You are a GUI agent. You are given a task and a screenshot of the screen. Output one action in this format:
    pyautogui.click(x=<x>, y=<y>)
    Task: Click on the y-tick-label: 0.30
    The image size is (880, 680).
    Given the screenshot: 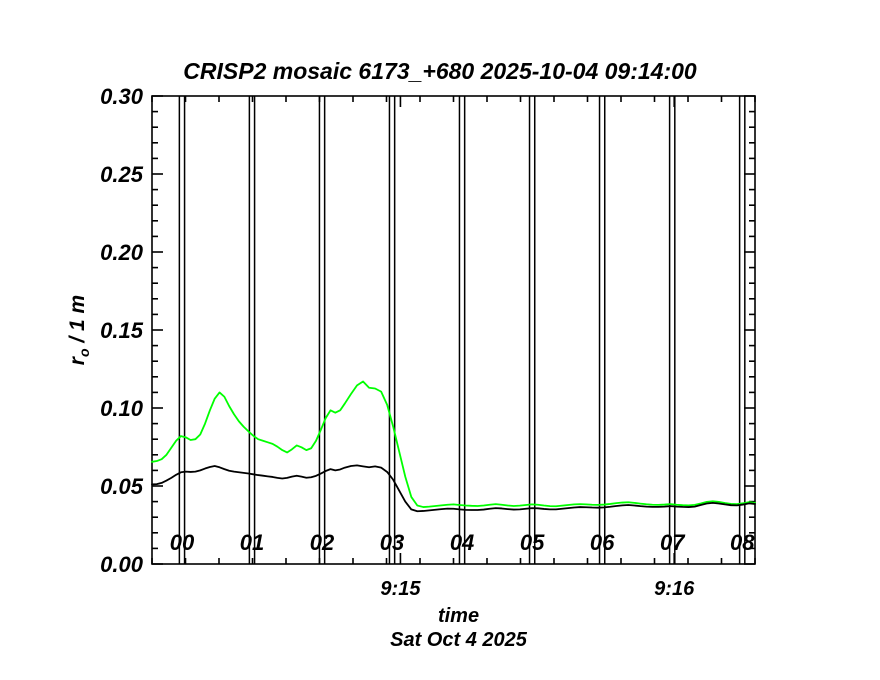 What is the action you would take?
    pyautogui.click(x=122, y=96)
    